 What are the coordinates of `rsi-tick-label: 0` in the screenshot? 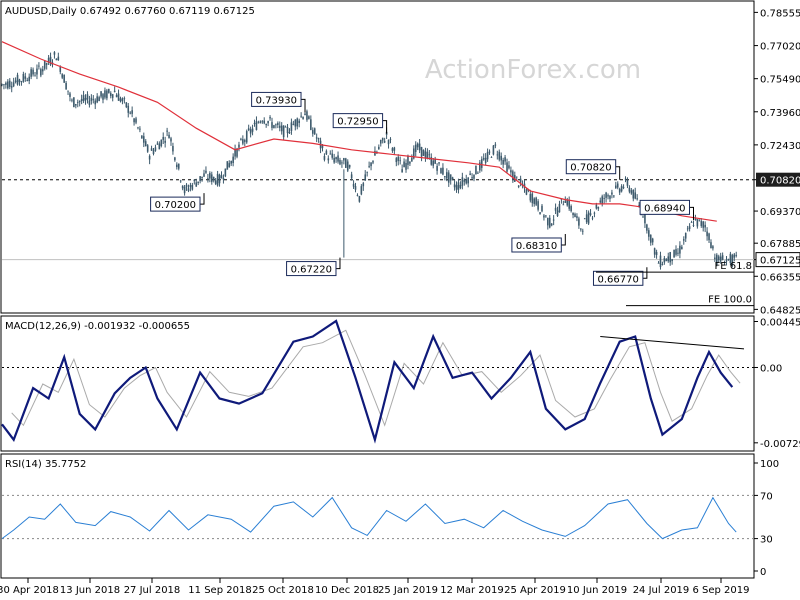 It's located at (763, 572).